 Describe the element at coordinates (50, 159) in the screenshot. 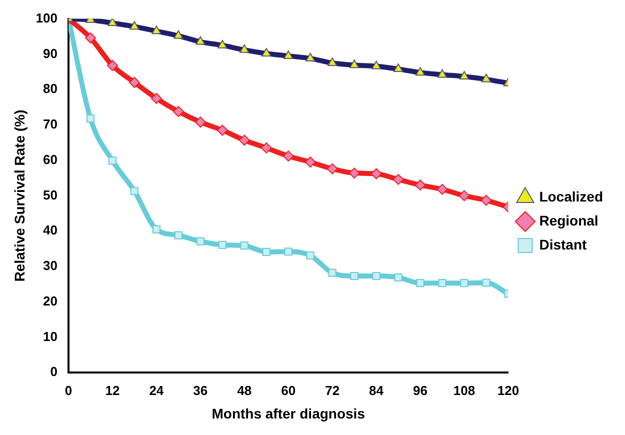

I see `y-tick-label: 60` at that location.